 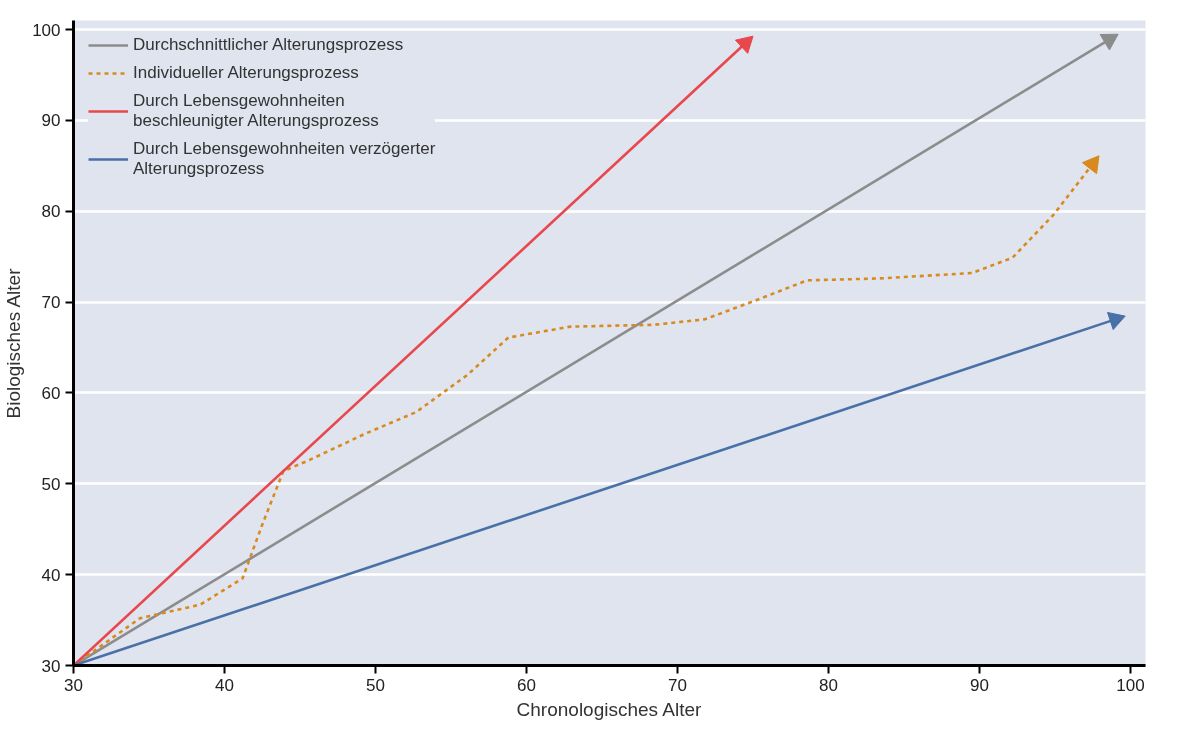 I want to click on x-tick-label: 100, so click(x=1130, y=685).